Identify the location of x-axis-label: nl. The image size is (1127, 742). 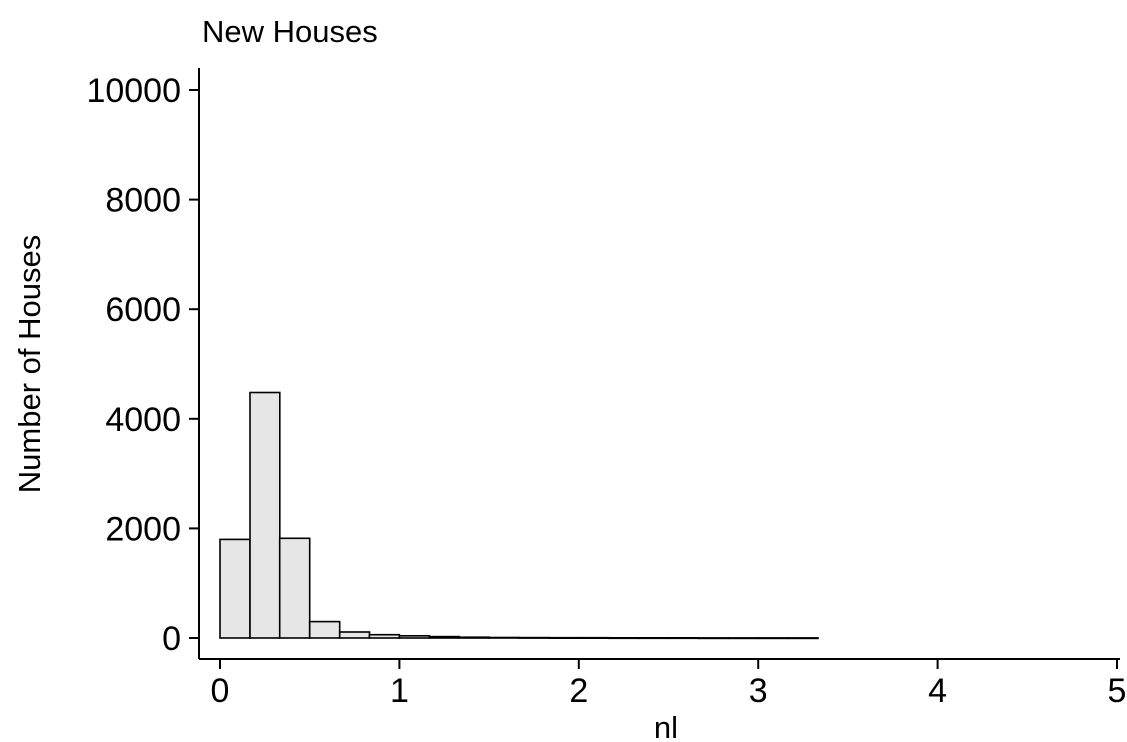
(666, 726).